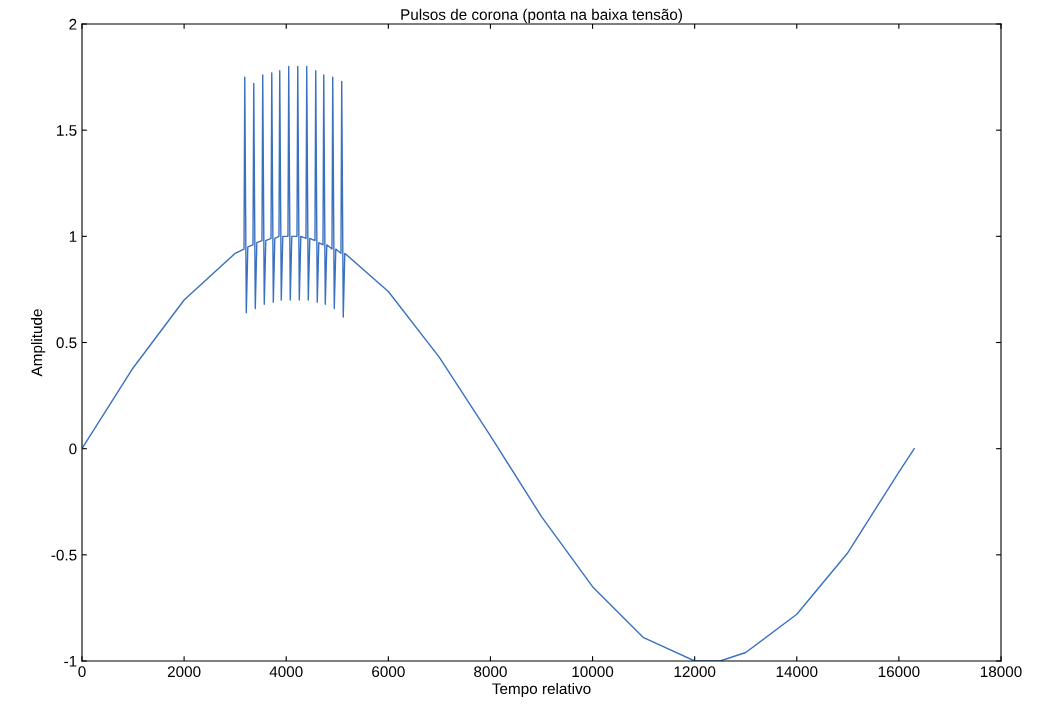 The image size is (1037, 714). Describe the element at coordinates (73, 236) in the screenshot. I see `y-tick-label: 1` at that location.